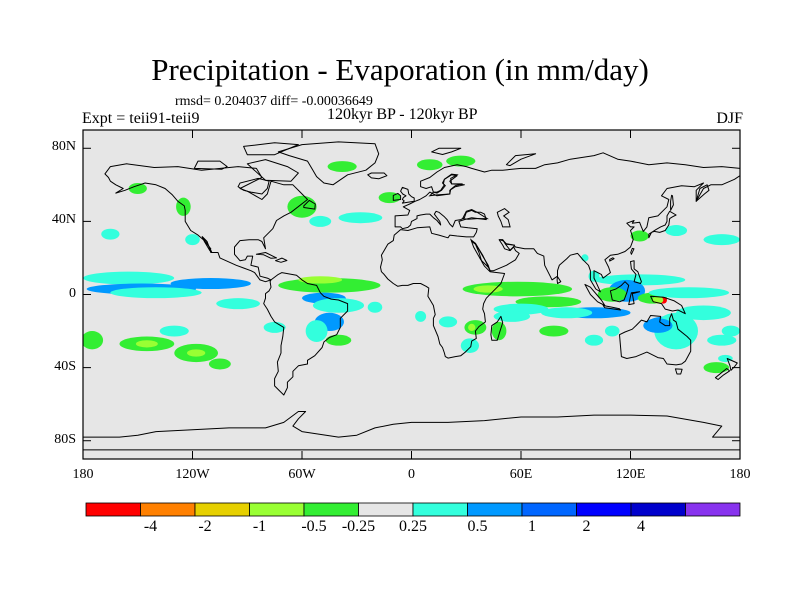 Image resolution: width=800 pixels, height=600 pixels. Describe the element at coordinates (411, 474) in the screenshot. I see `x-tick-label: 0` at that location.